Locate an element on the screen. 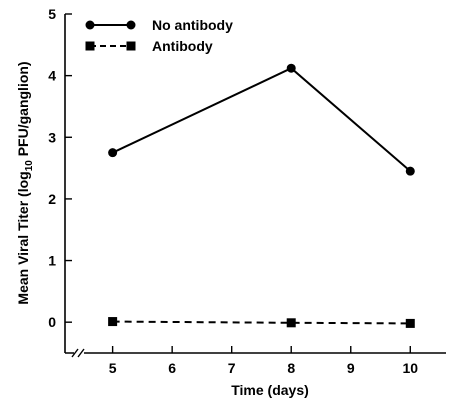  x-tick-label: 7 is located at coordinates (232, 368).